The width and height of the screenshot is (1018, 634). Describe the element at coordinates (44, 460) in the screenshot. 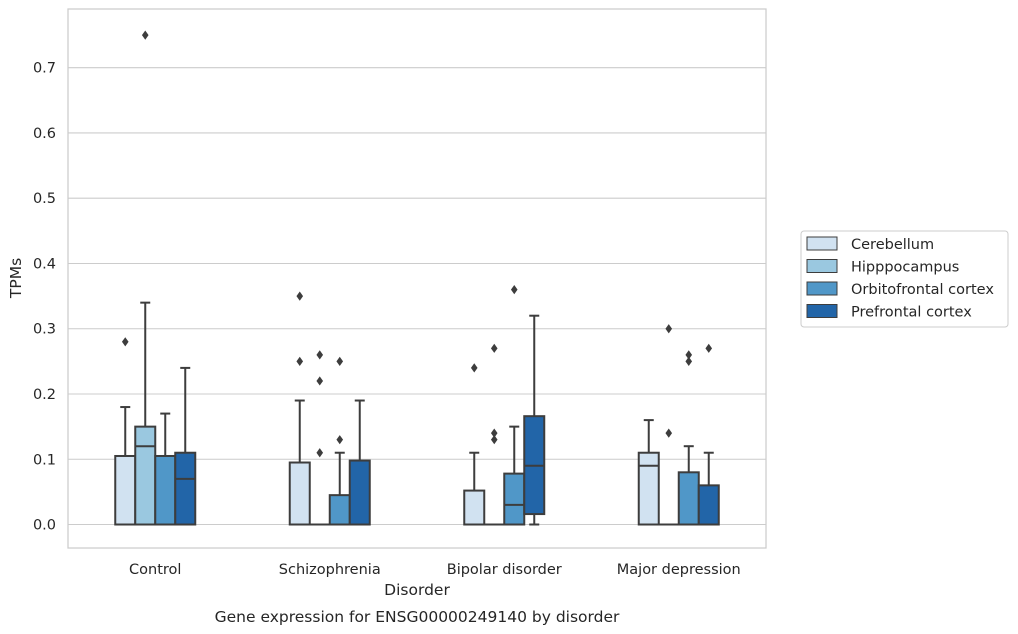

I see `y-tick-label: 0.1` at that location.